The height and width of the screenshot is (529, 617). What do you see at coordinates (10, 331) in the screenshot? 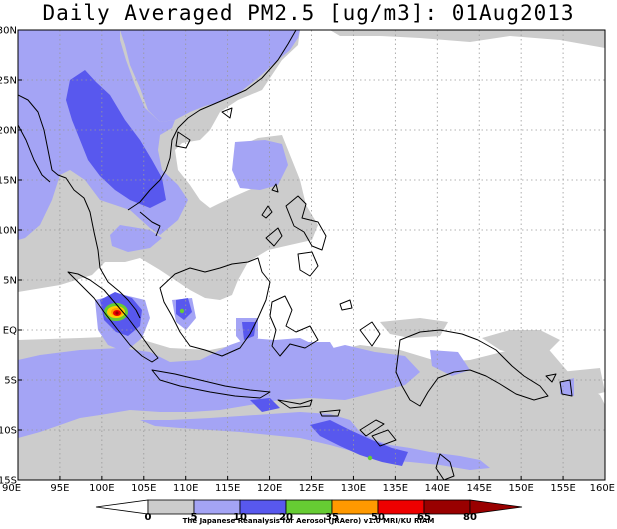
I see `lat-label: EQ` at bounding box center [10, 331].